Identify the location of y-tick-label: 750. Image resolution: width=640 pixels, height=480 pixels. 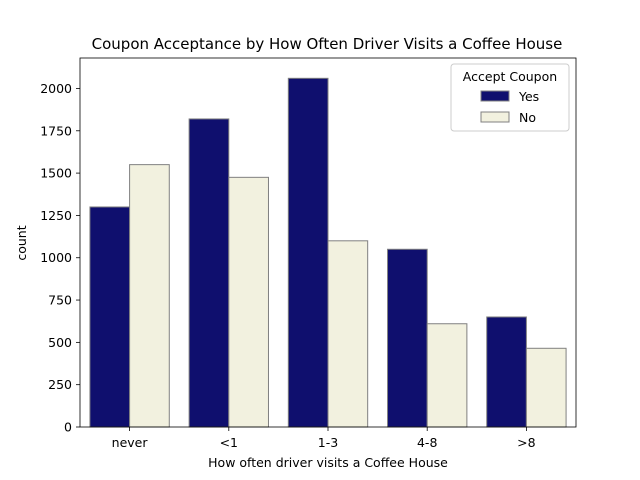
(60, 300).